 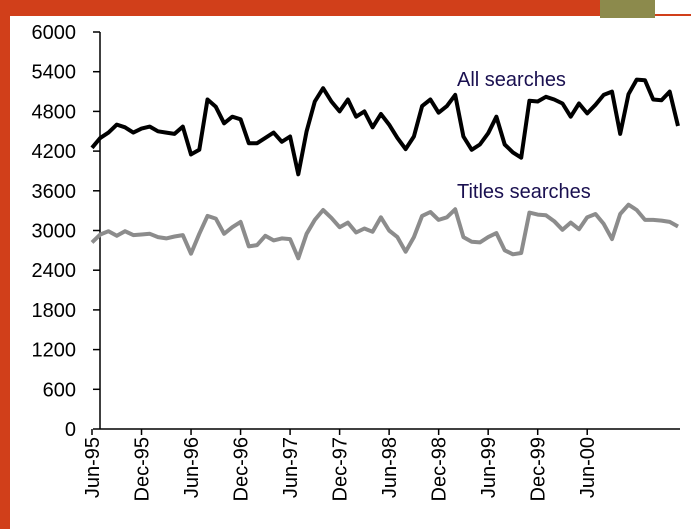 I want to click on x-tick-label: Jun-99, so click(x=489, y=467).